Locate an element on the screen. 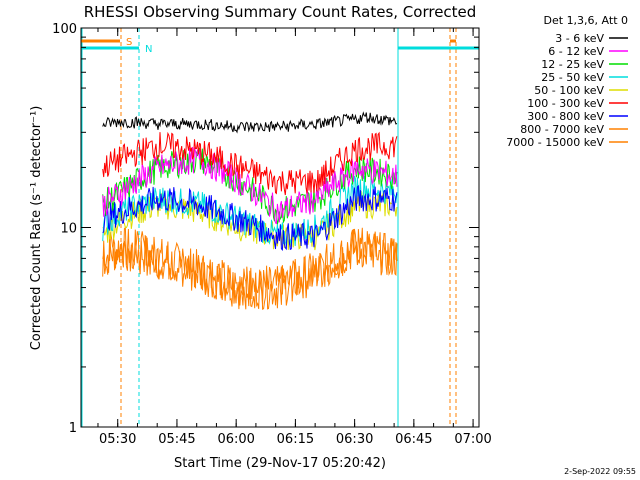 This screenshot has width=640, height=480. series-line-7000-15000-kev is located at coordinates (250, 268).